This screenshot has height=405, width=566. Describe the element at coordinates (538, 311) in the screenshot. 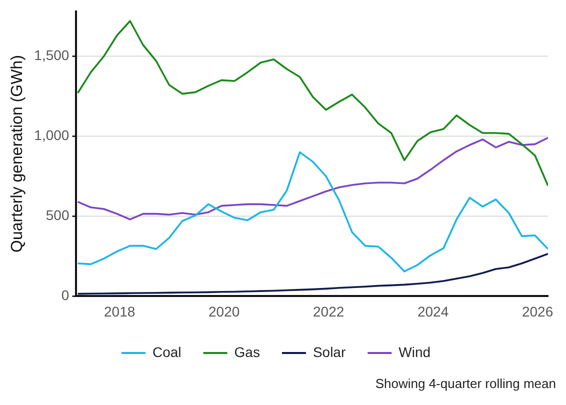

I see `x-tick-label: 2026` at that location.